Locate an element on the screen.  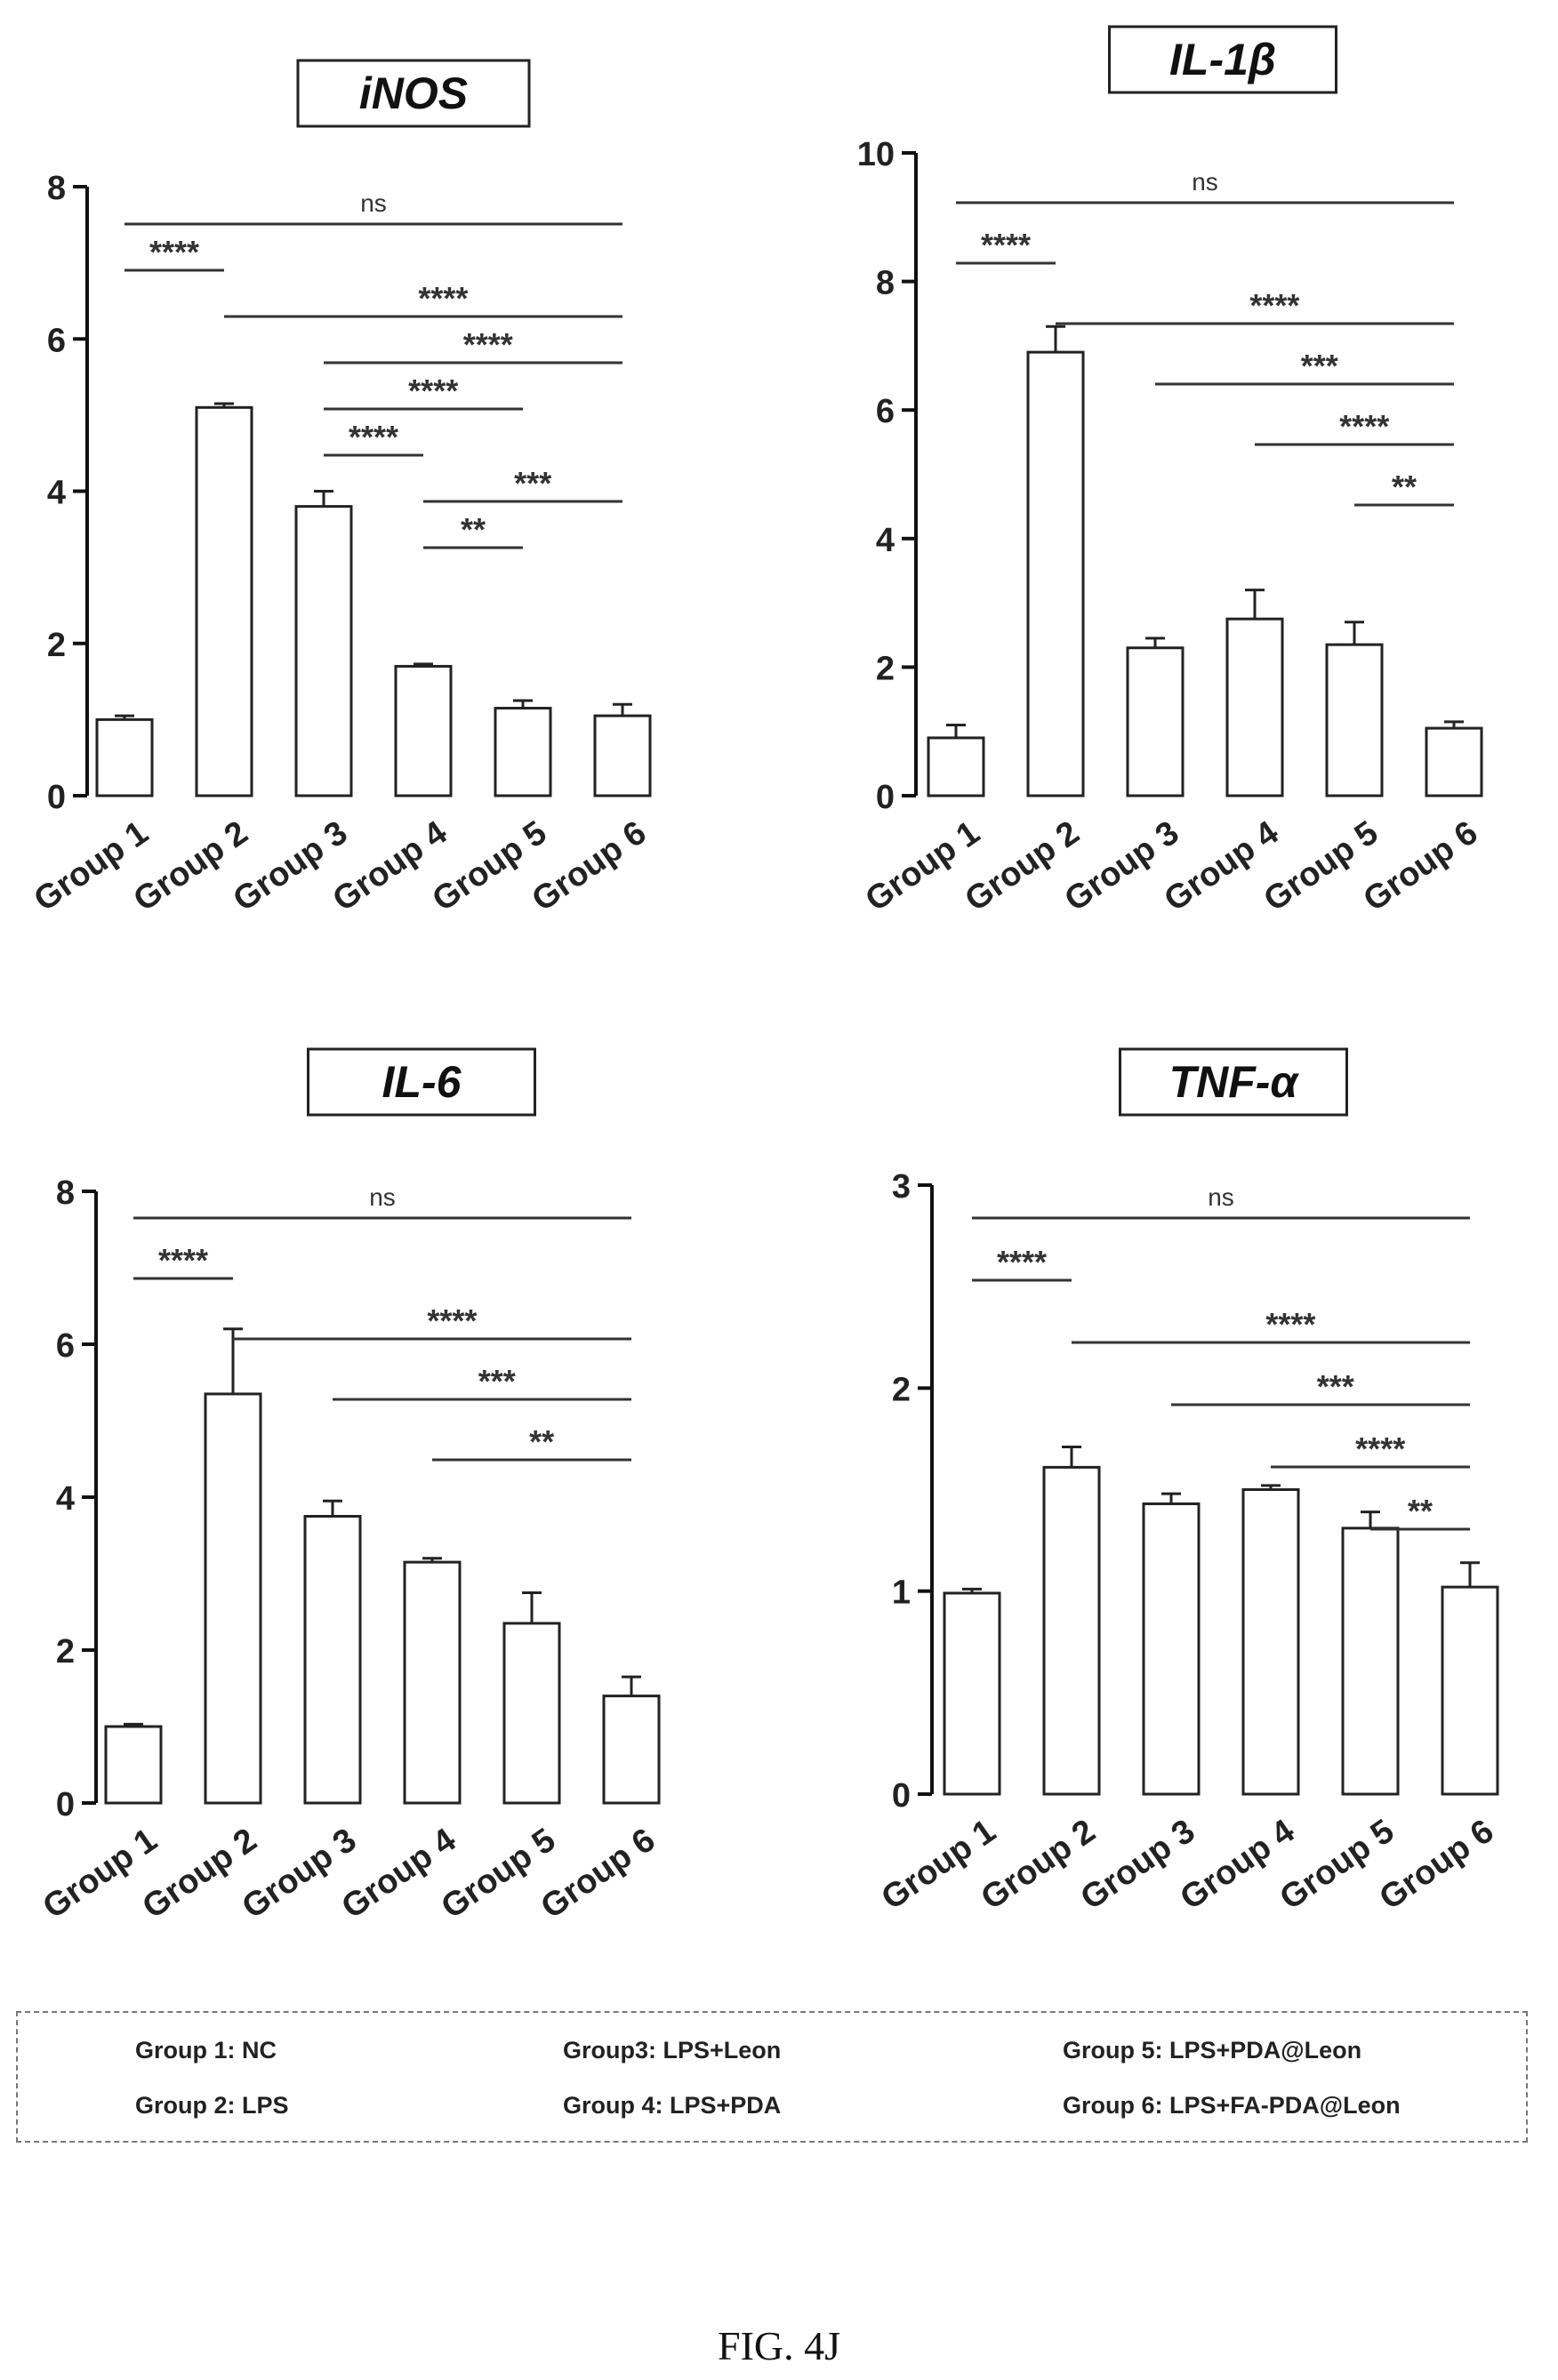
legend-item-group-4: Group 4: LPS+PDA is located at coordinates (672, 2105).